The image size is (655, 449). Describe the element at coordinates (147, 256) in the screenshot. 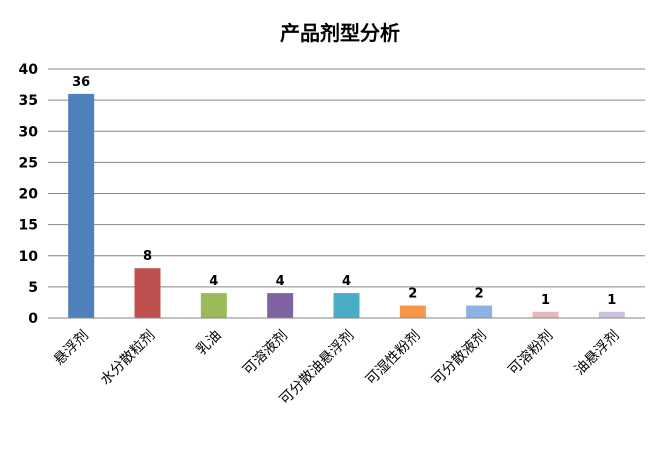

I see `data-label: 8` at that location.